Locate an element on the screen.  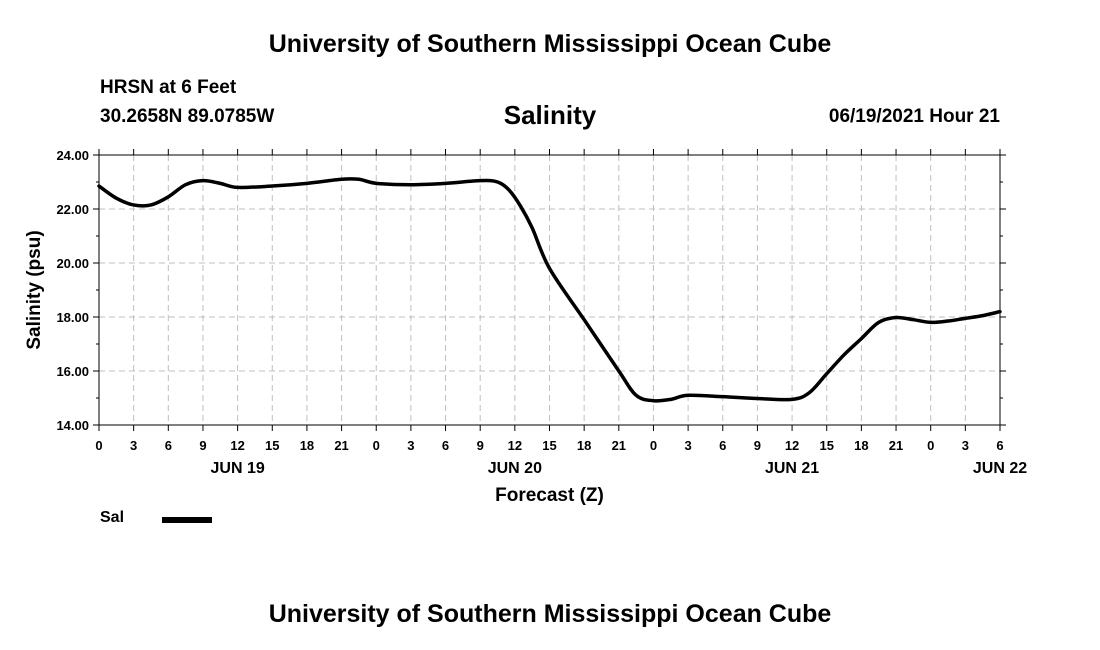
y-tick-label: 14.00 is located at coordinates (72, 425).